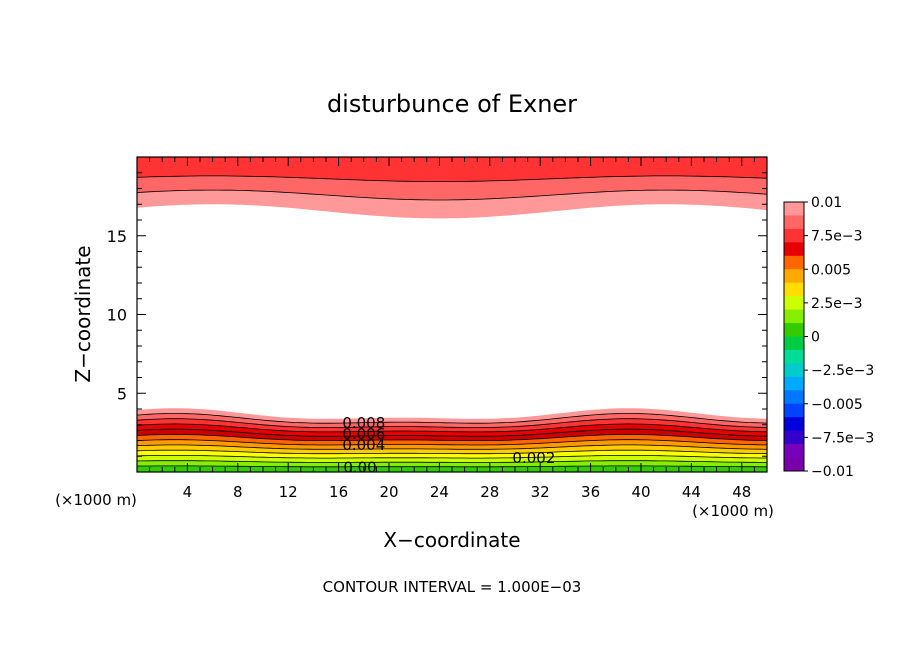  I want to click on contour-label: 0.004, so click(363, 445).